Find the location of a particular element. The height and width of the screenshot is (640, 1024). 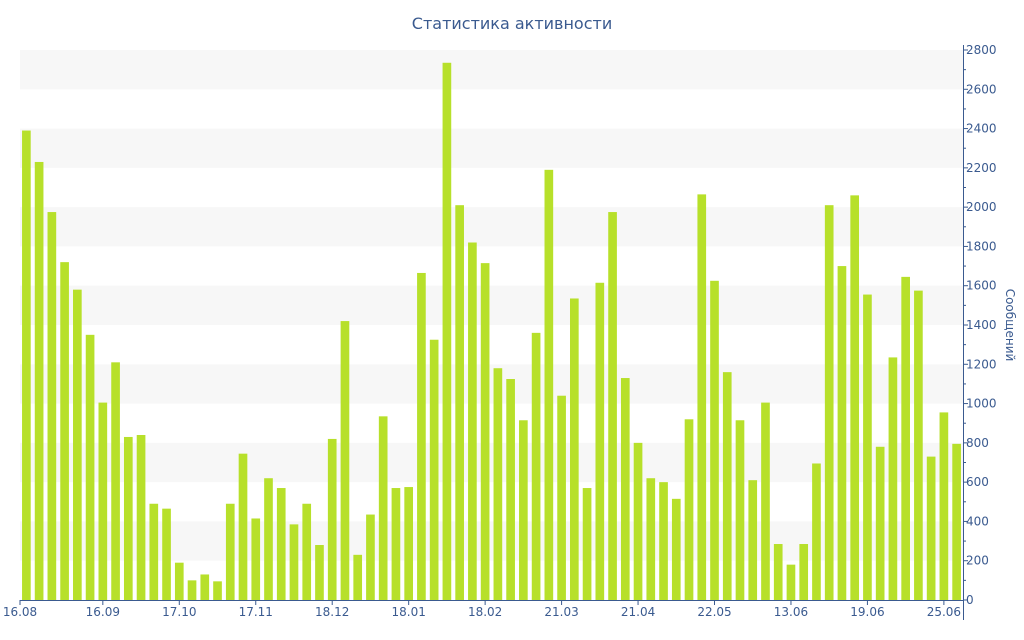

y-tick-label: 2800 is located at coordinates (981, 50).